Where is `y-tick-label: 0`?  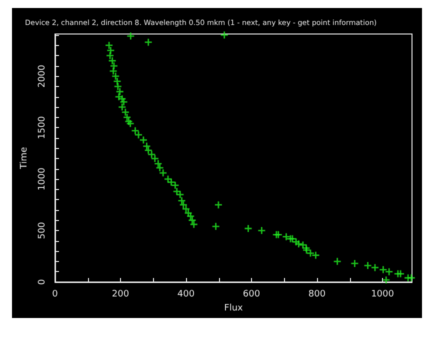
y-tick-label: 0 is located at coordinates (43, 281).